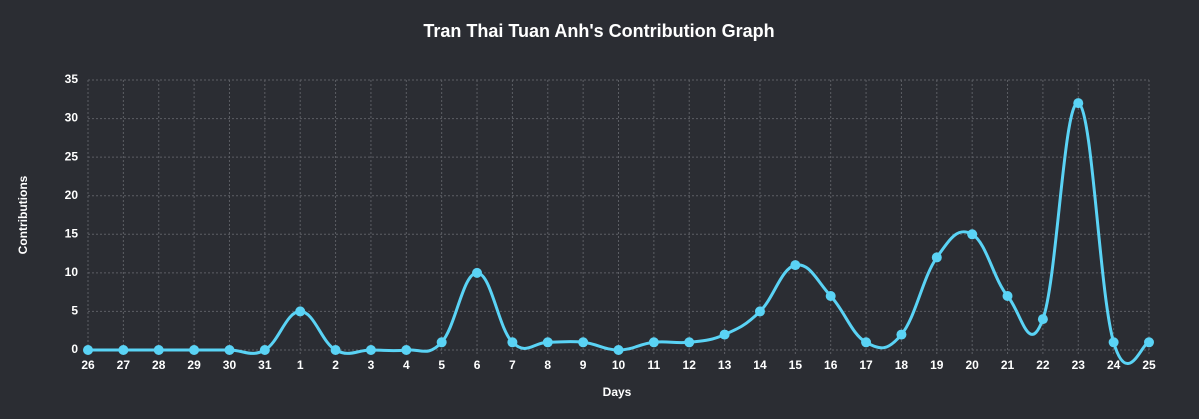  What do you see at coordinates (1079, 365) in the screenshot?
I see `x-tick-label: 23` at bounding box center [1079, 365].